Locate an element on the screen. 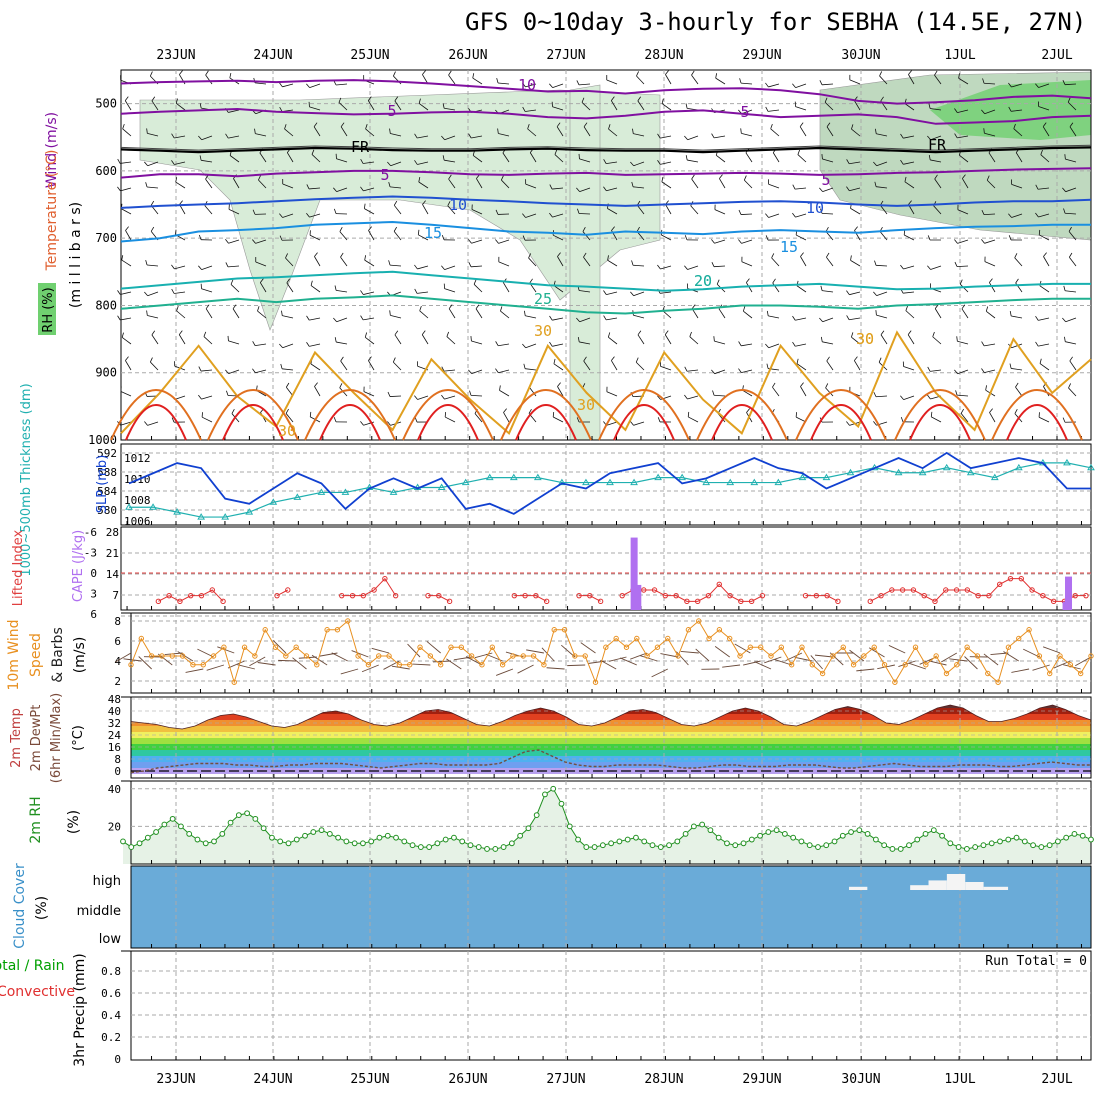 The height and width of the screenshot is (1100, 1100). thickness-tick-label: 580 is located at coordinates (107, 510).